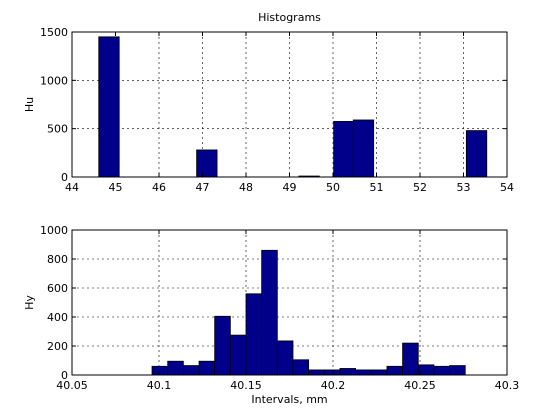 The width and height of the screenshot is (560, 420). I want to click on chart-title: Histograms, so click(289, 17).